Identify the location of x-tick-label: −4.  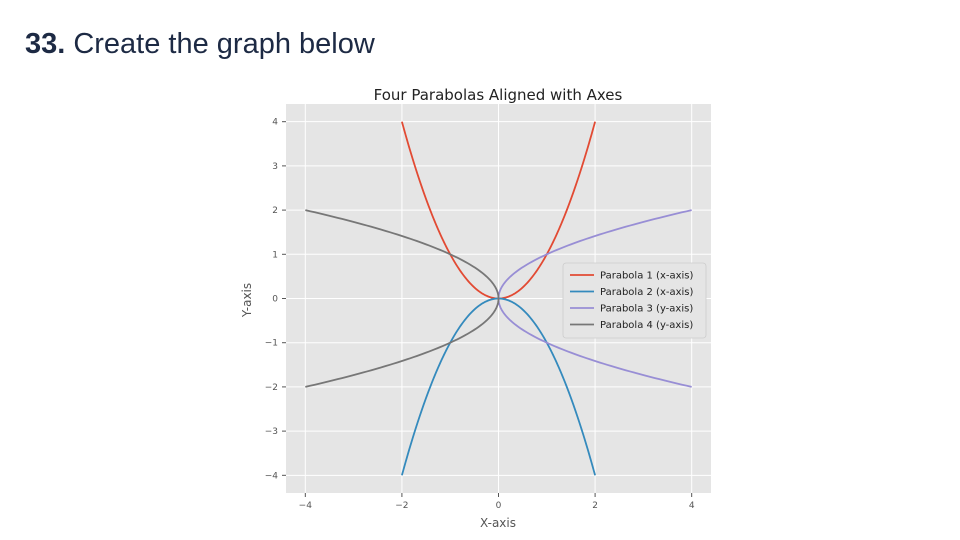
(306, 506).